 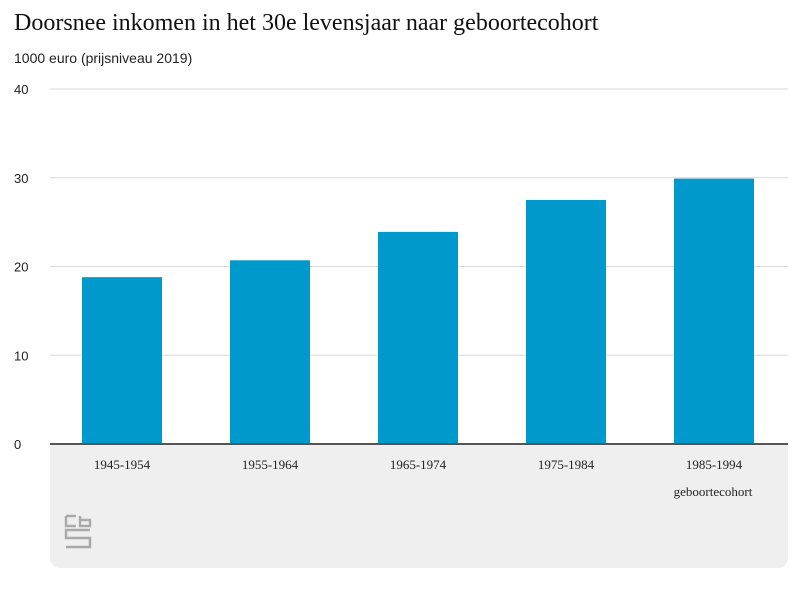 I want to click on x-tick-label: 1965-1974, so click(x=418, y=464).